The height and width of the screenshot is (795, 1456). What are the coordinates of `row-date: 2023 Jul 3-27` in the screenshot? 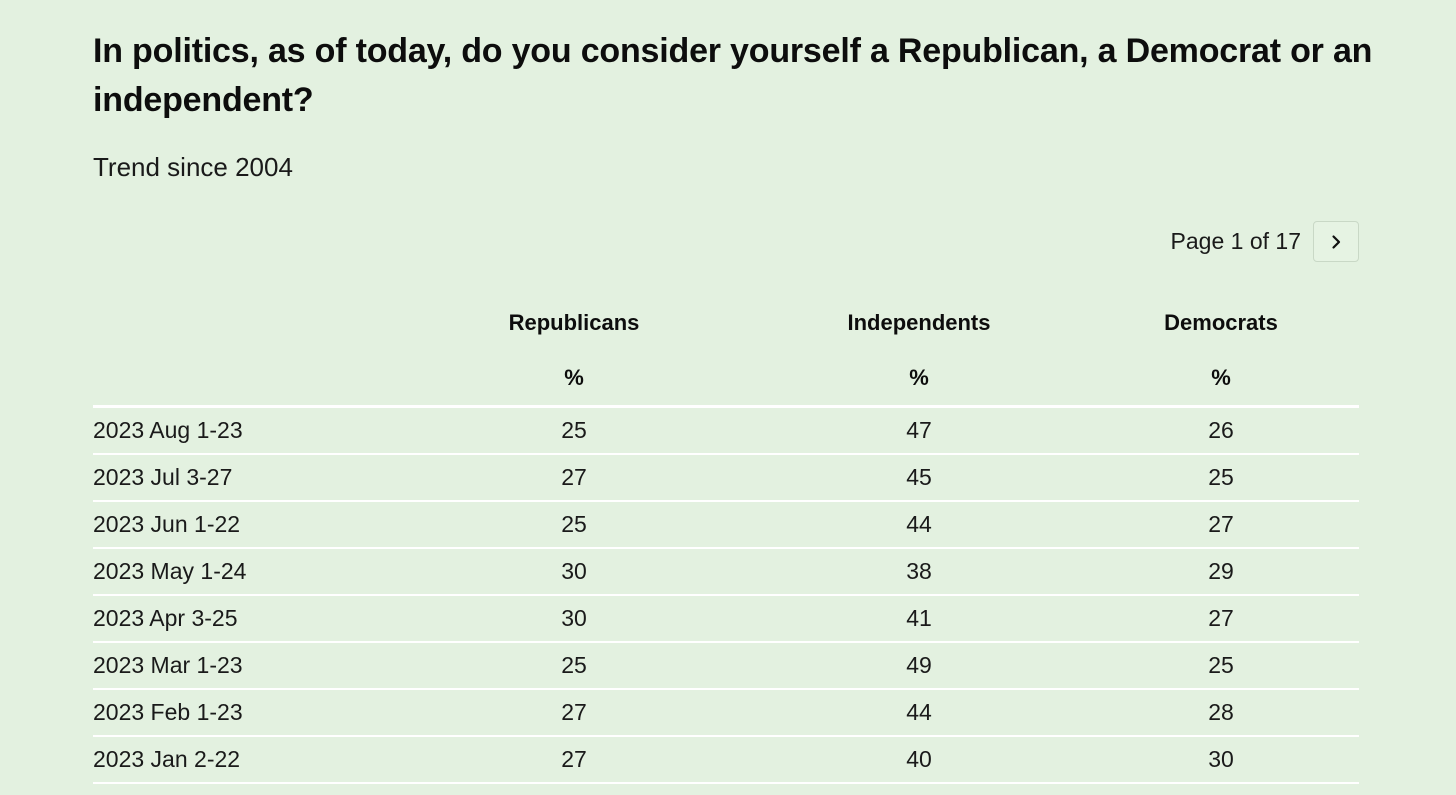 It's located at (243, 478).